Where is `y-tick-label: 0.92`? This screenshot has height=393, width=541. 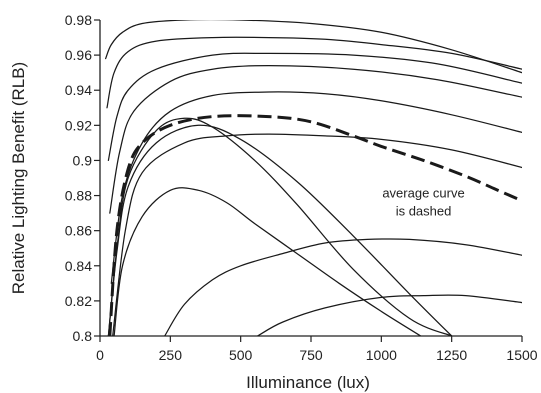
y-tick-label: 0.92 is located at coordinates (78, 125).